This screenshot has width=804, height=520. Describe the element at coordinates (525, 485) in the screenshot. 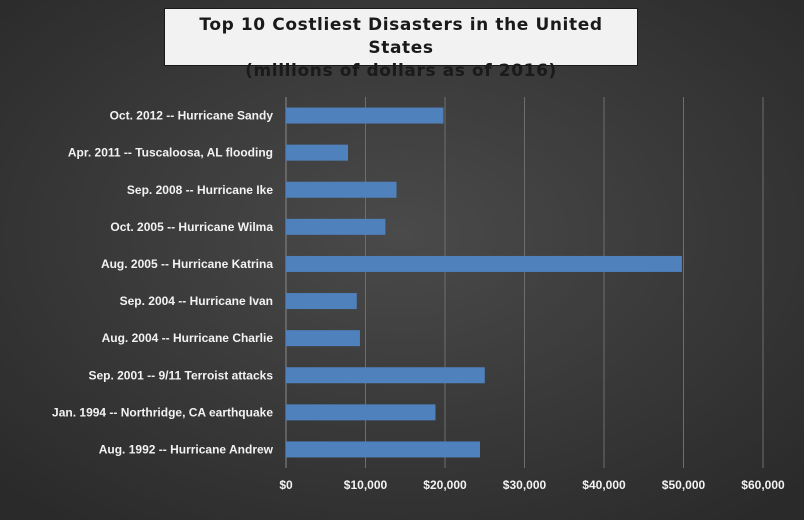

I see `x-tick-label: $30,000` at that location.